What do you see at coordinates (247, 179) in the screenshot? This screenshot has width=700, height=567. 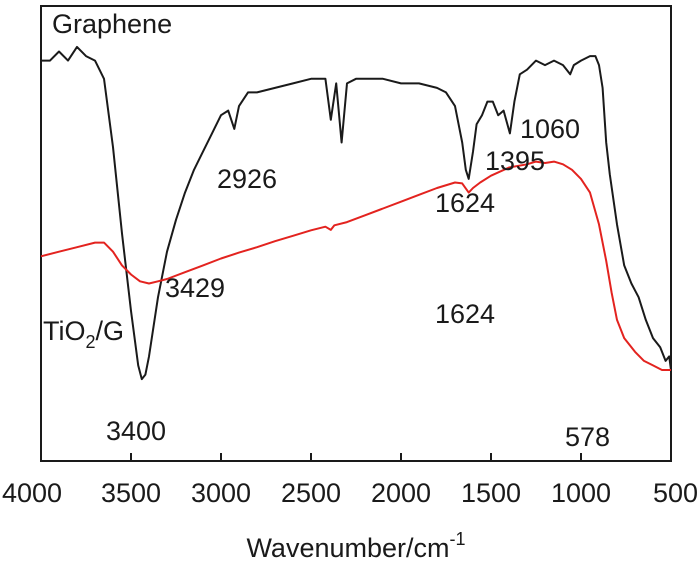 I see `peak-label-2926: 2926` at bounding box center [247, 179].